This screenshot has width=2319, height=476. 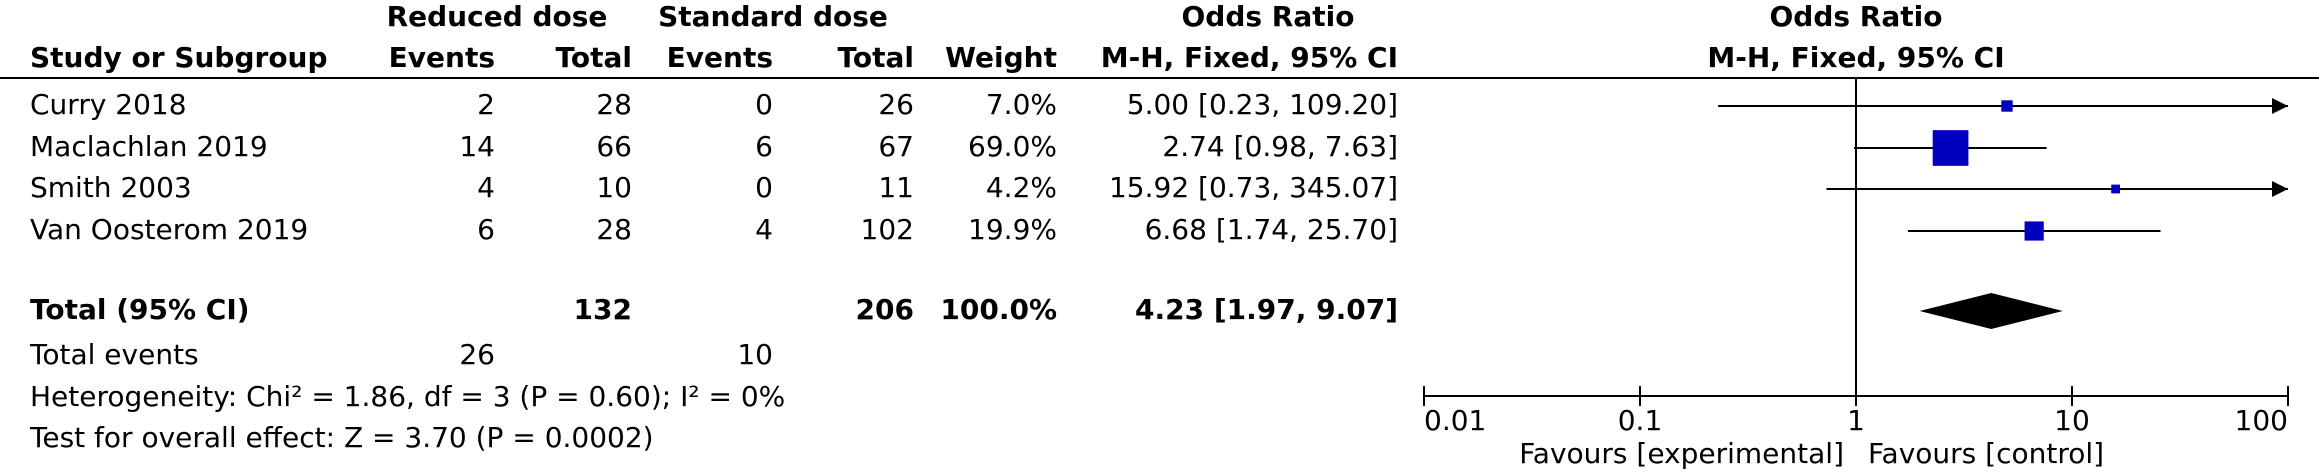 What do you see at coordinates (614, 146) in the screenshot?
I see `total-exp: 66` at bounding box center [614, 146].